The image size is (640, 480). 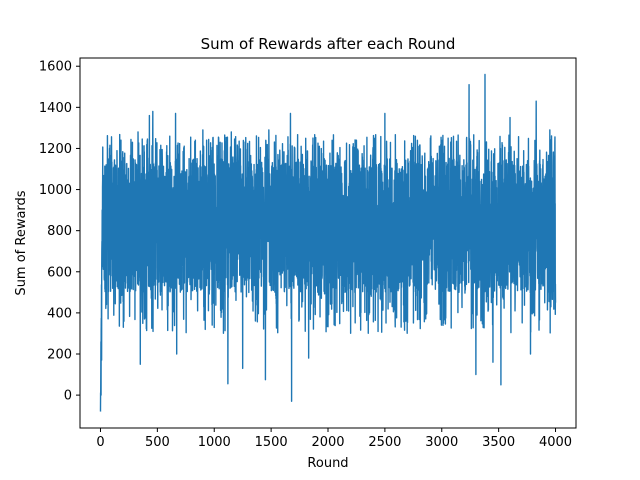 I want to click on x-axis: 0 500 1000 1500 2000 2500 3000 3500 4000, so click(x=334, y=439).